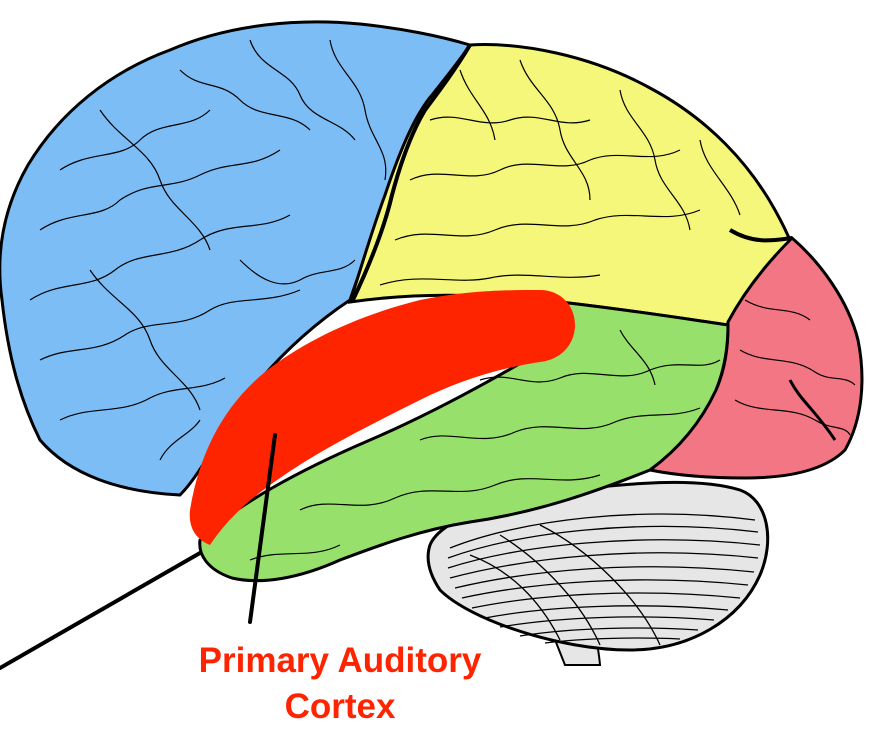 The height and width of the screenshot is (745, 872). Describe the element at coordinates (760, 235) in the screenshot. I see `parieto-occipital-boundary` at that location.